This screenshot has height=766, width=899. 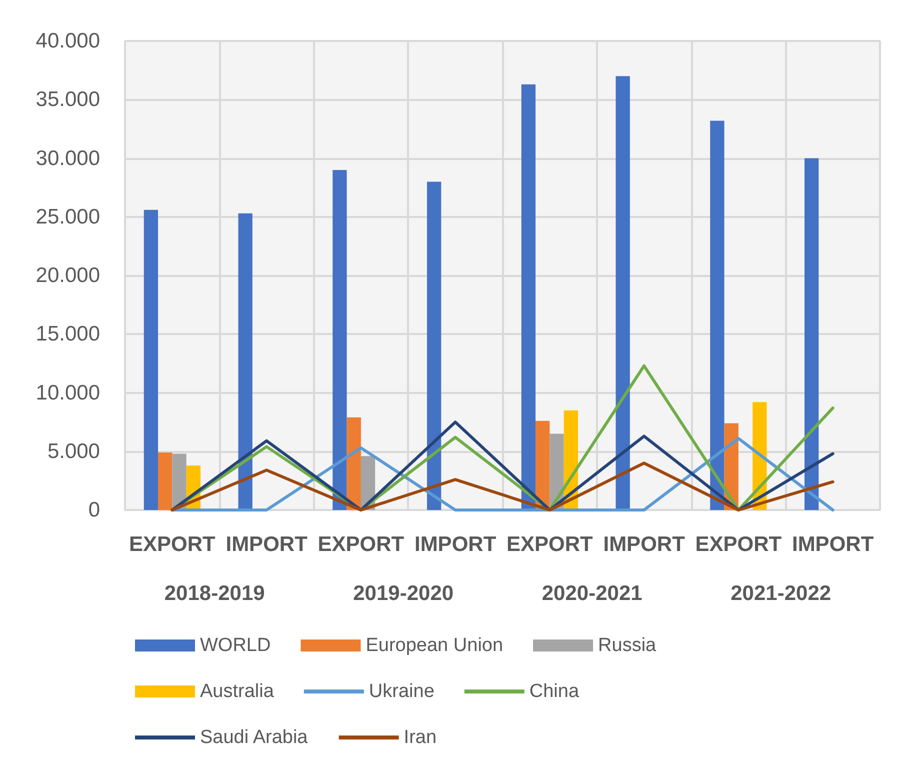 What do you see at coordinates (68, 275) in the screenshot?
I see `y-tick-label: 20.000` at bounding box center [68, 275].